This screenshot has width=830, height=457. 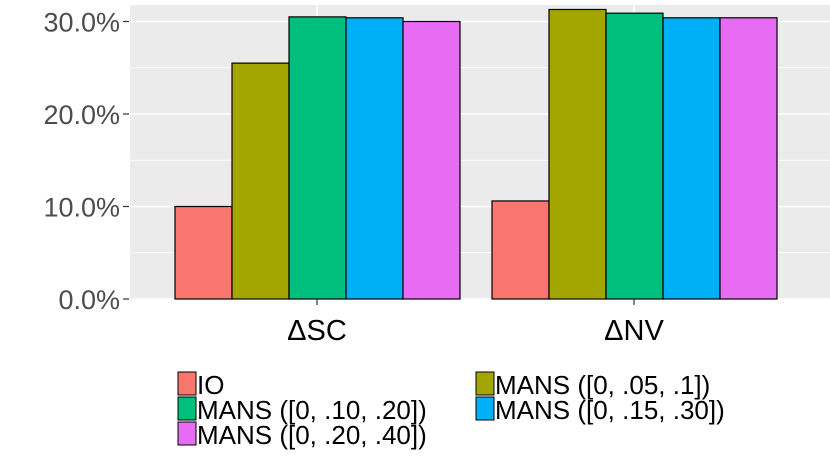 What do you see at coordinates (317, 331) in the screenshot?
I see `x-tick-label: ΔSC` at bounding box center [317, 331].